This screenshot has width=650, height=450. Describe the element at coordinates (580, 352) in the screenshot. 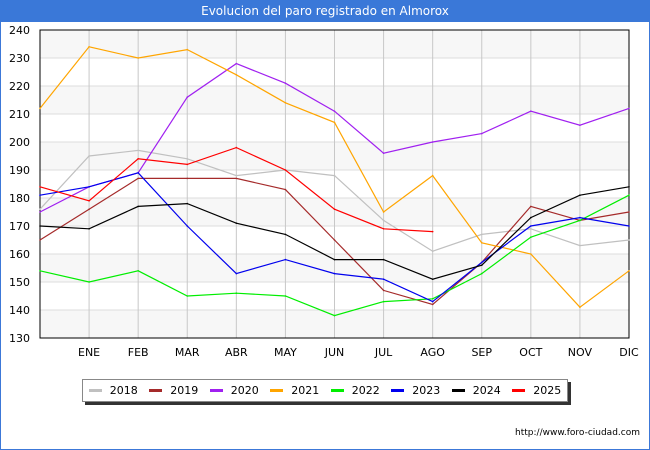

I see `x-tick-label: NOV` at that location.